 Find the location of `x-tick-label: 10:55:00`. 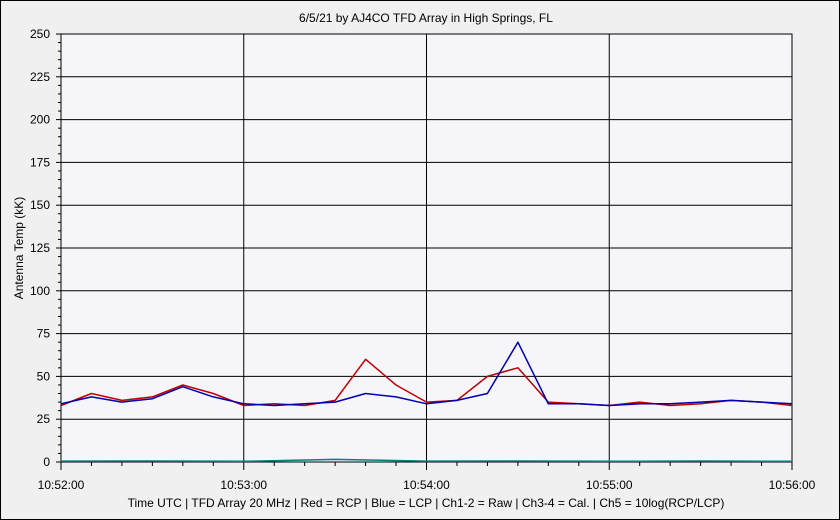

x-tick-label: 10:55:00 is located at coordinates (609, 485).